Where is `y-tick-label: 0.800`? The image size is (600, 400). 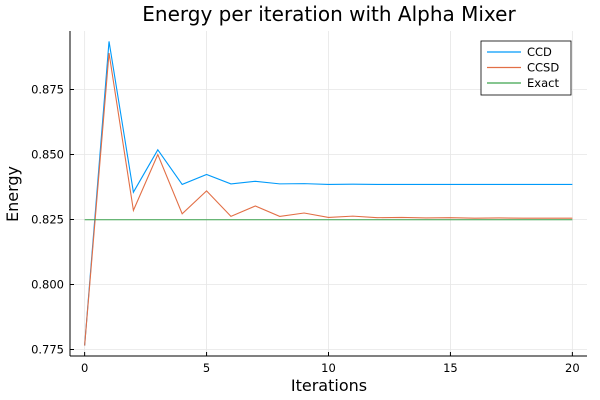 y-tick-label: 0.800 is located at coordinates (47, 285).